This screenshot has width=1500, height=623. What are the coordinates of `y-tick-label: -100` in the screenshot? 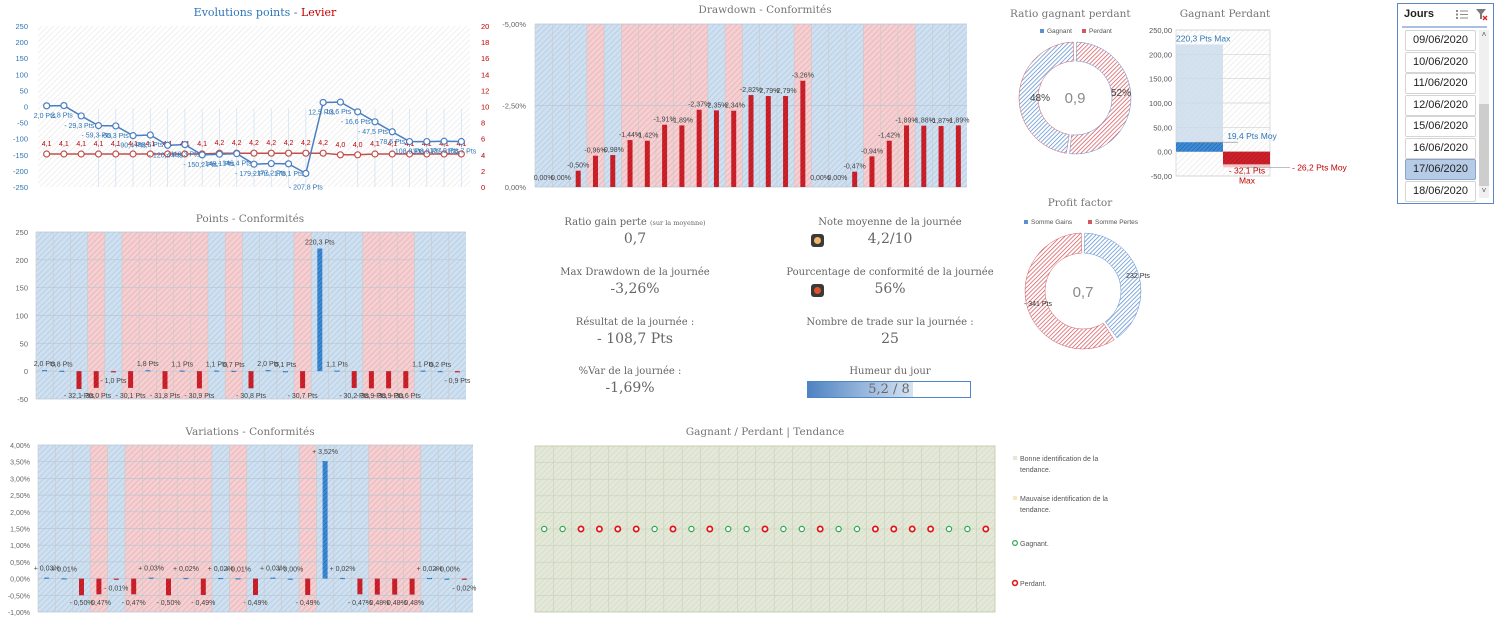 It's located at (20, 139).